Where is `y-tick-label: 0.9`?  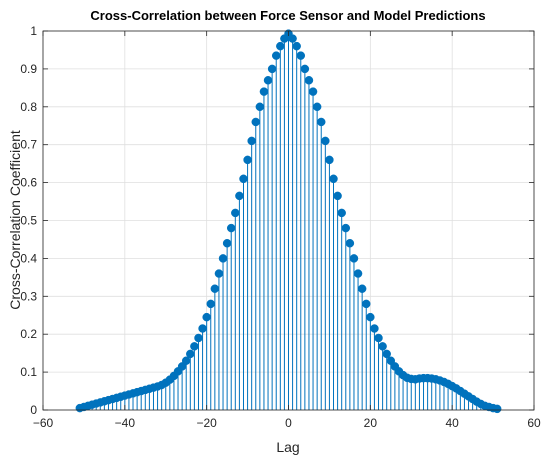 y-tick-label: 0.9 is located at coordinates (28, 69).